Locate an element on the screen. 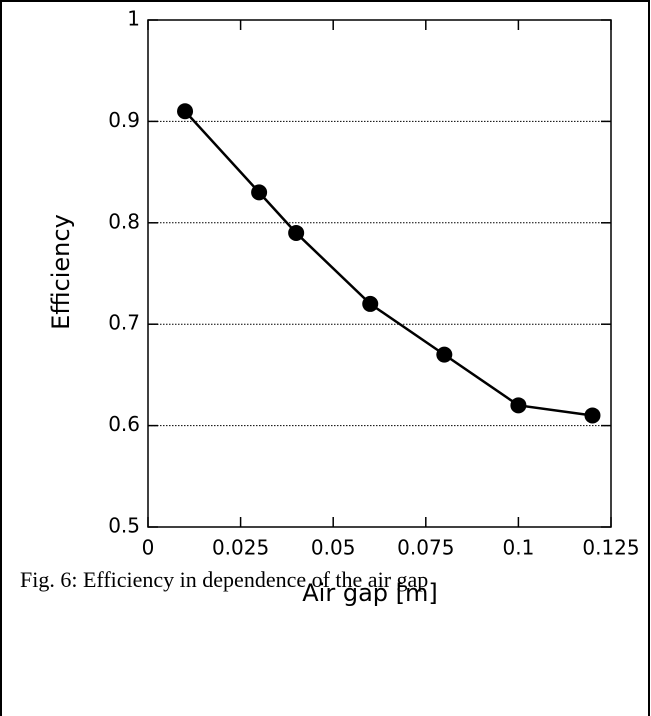  x-axis-label: Air gap [m] is located at coordinates (370, 593).